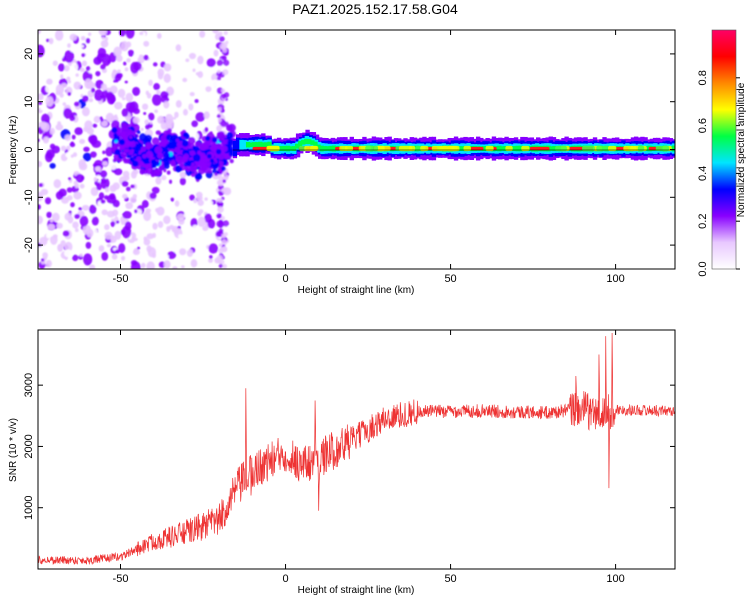 The image size is (750, 600). I want to click on spectrogram-ytick-label: 0, so click(29, 149).